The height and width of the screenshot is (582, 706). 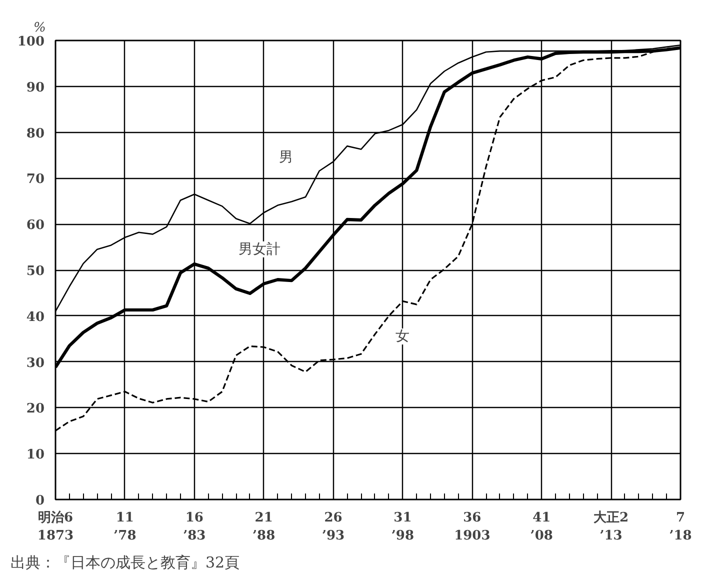 I want to click on y-tick-label: 40, so click(x=35, y=317).